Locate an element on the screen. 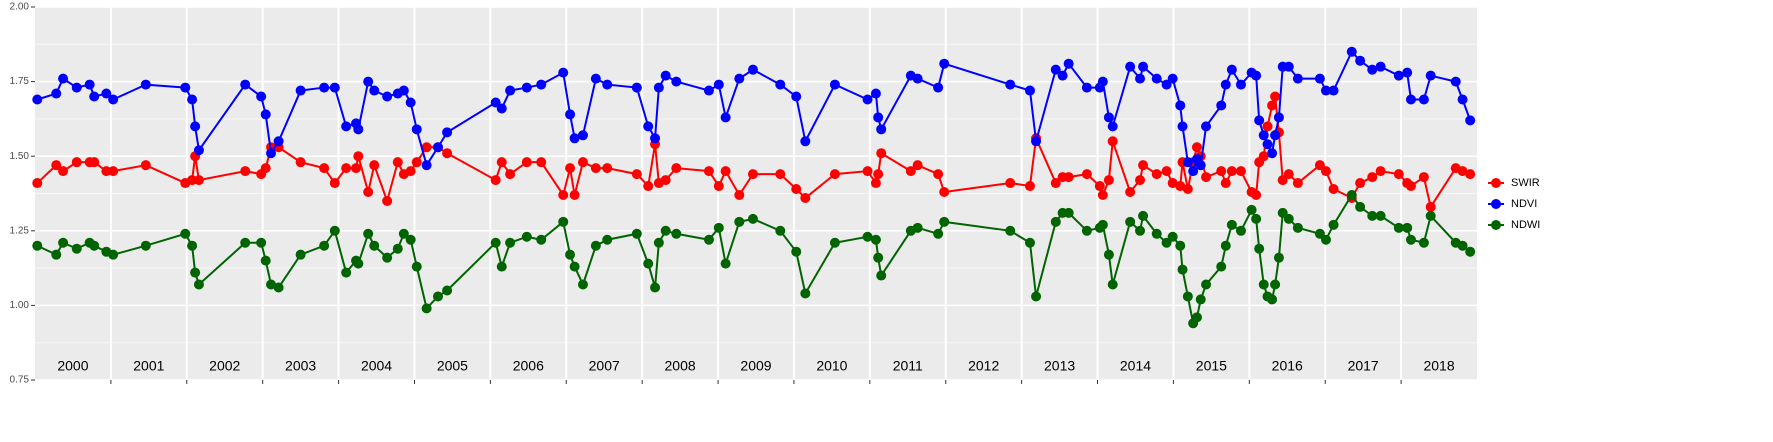  year-label: 2017 is located at coordinates (1363, 366).